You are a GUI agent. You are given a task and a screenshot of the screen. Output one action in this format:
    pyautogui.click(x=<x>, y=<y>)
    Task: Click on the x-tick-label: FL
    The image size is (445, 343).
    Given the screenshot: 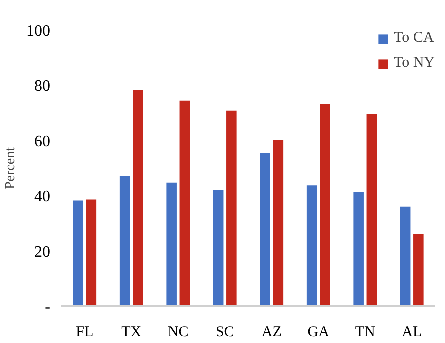 What is the action you would take?
    pyautogui.click(x=85, y=332)
    